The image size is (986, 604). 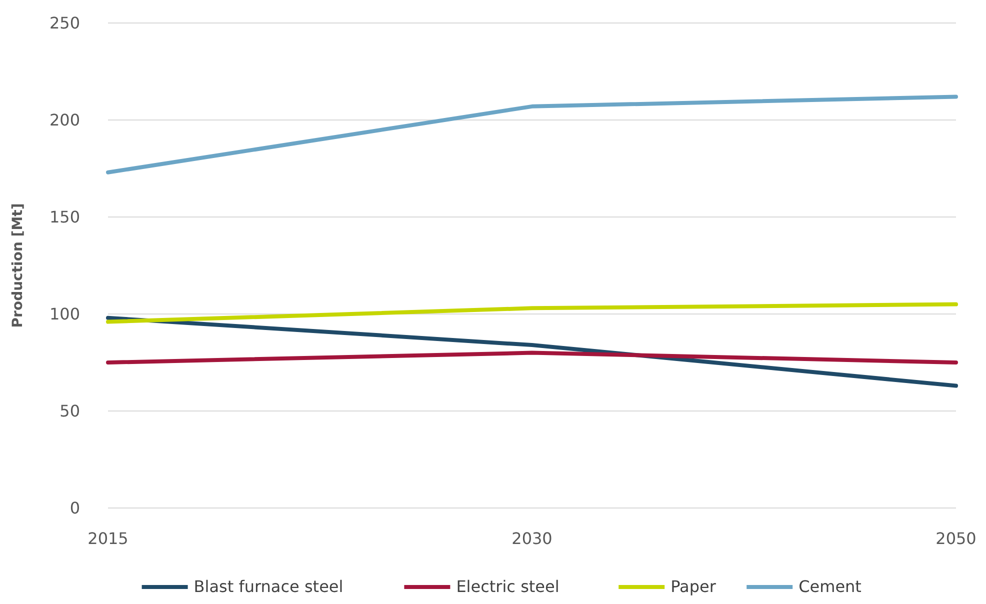 What do you see at coordinates (693, 586) in the screenshot?
I see `legend-label: Paper` at bounding box center [693, 586].